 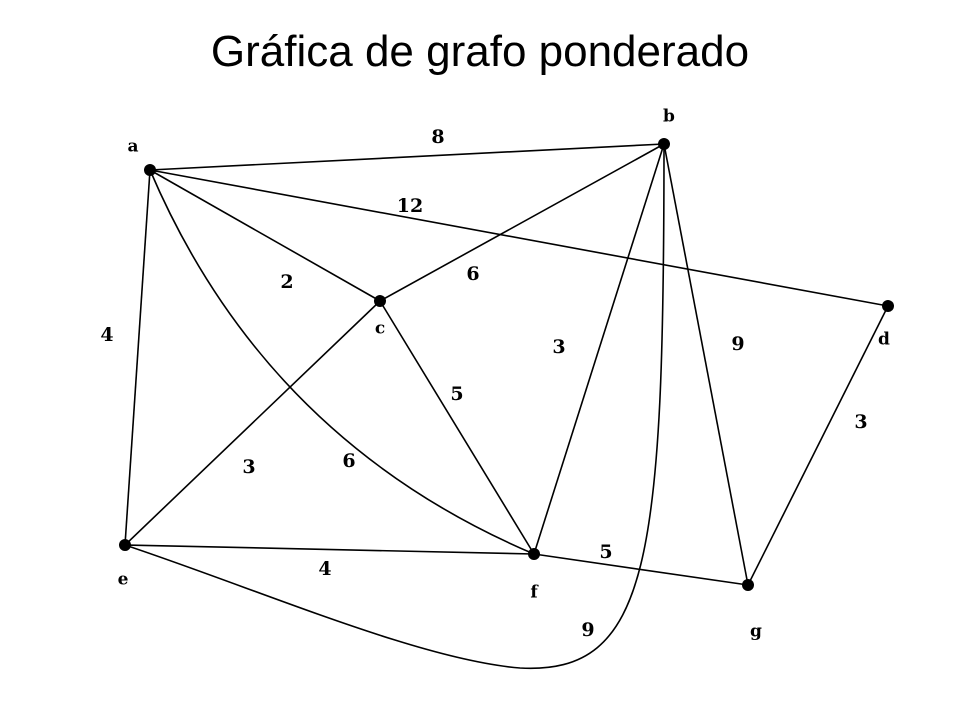 I want to click on node-e, so click(x=125, y=545).